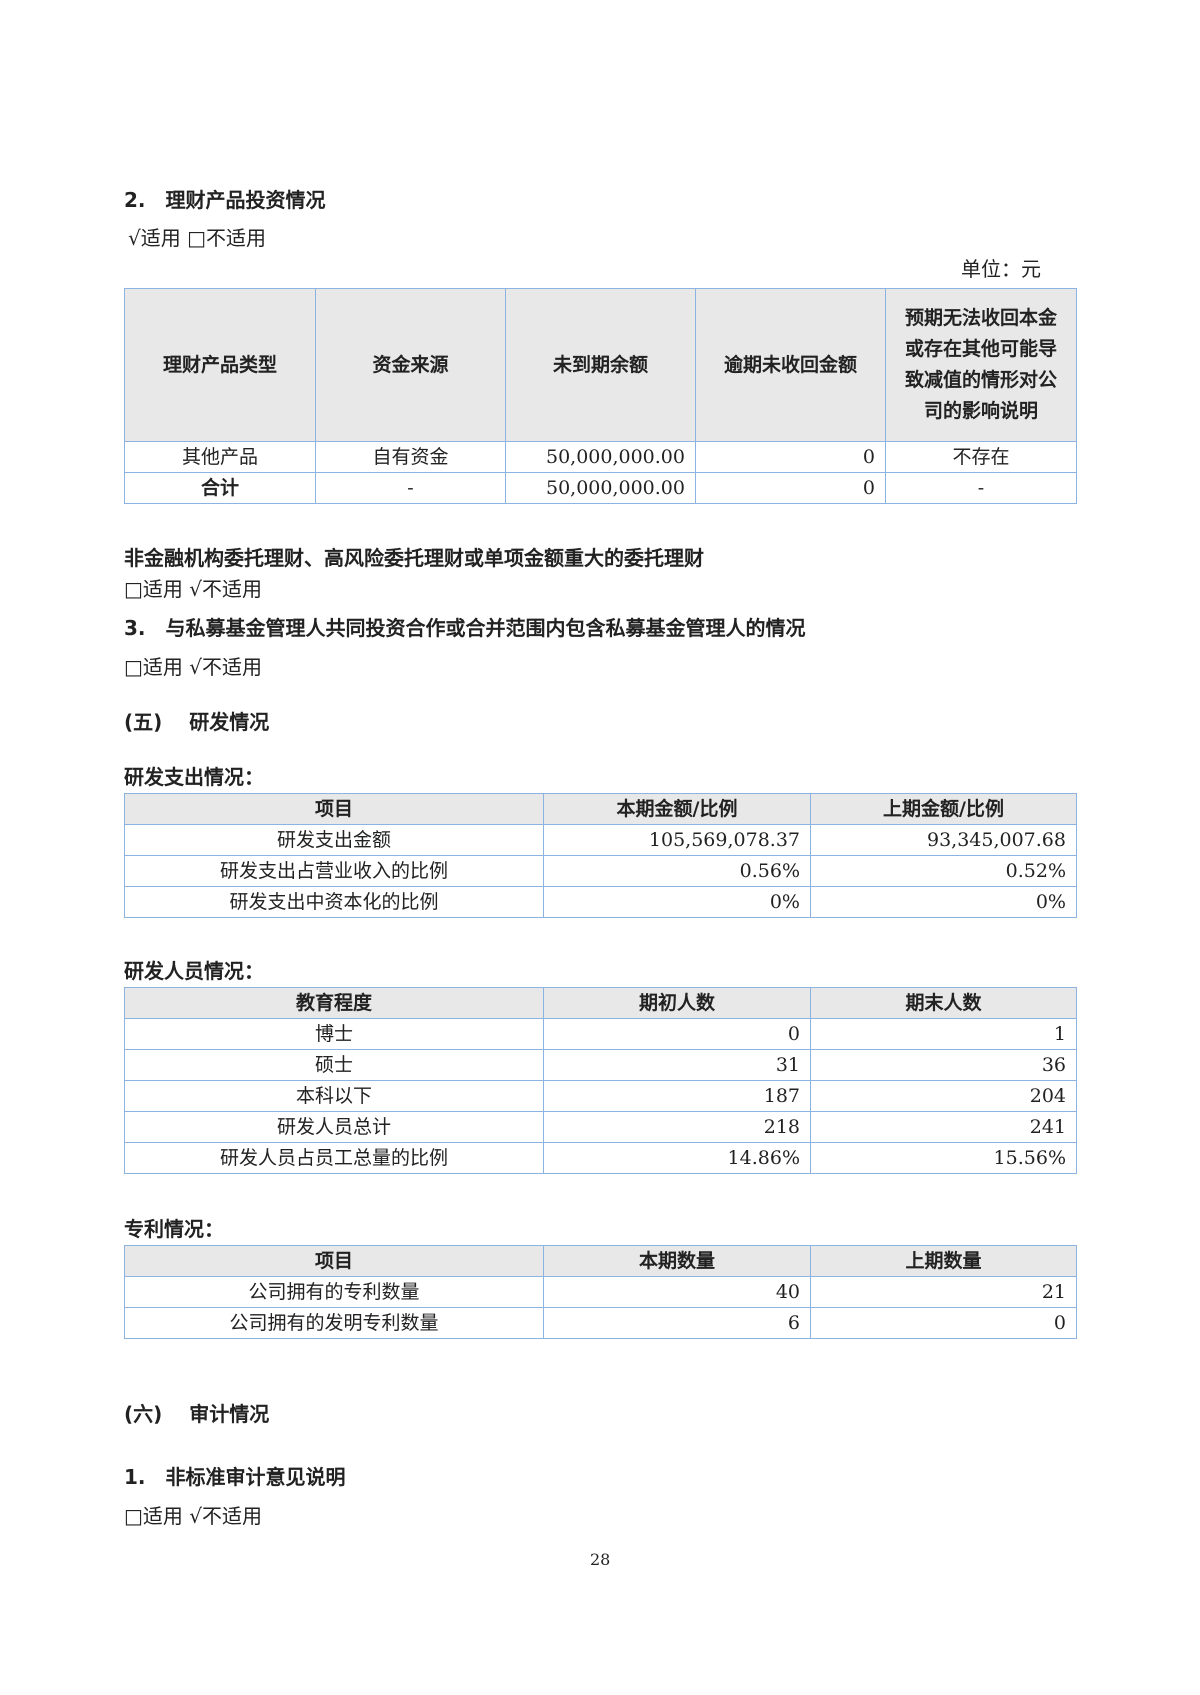 This screenshot has height=1695, width=1200. I want to click on header-cell: 预期无法收回本金或存在其他可能导致减值的情形对公司的影响说明, so click(981, 365).